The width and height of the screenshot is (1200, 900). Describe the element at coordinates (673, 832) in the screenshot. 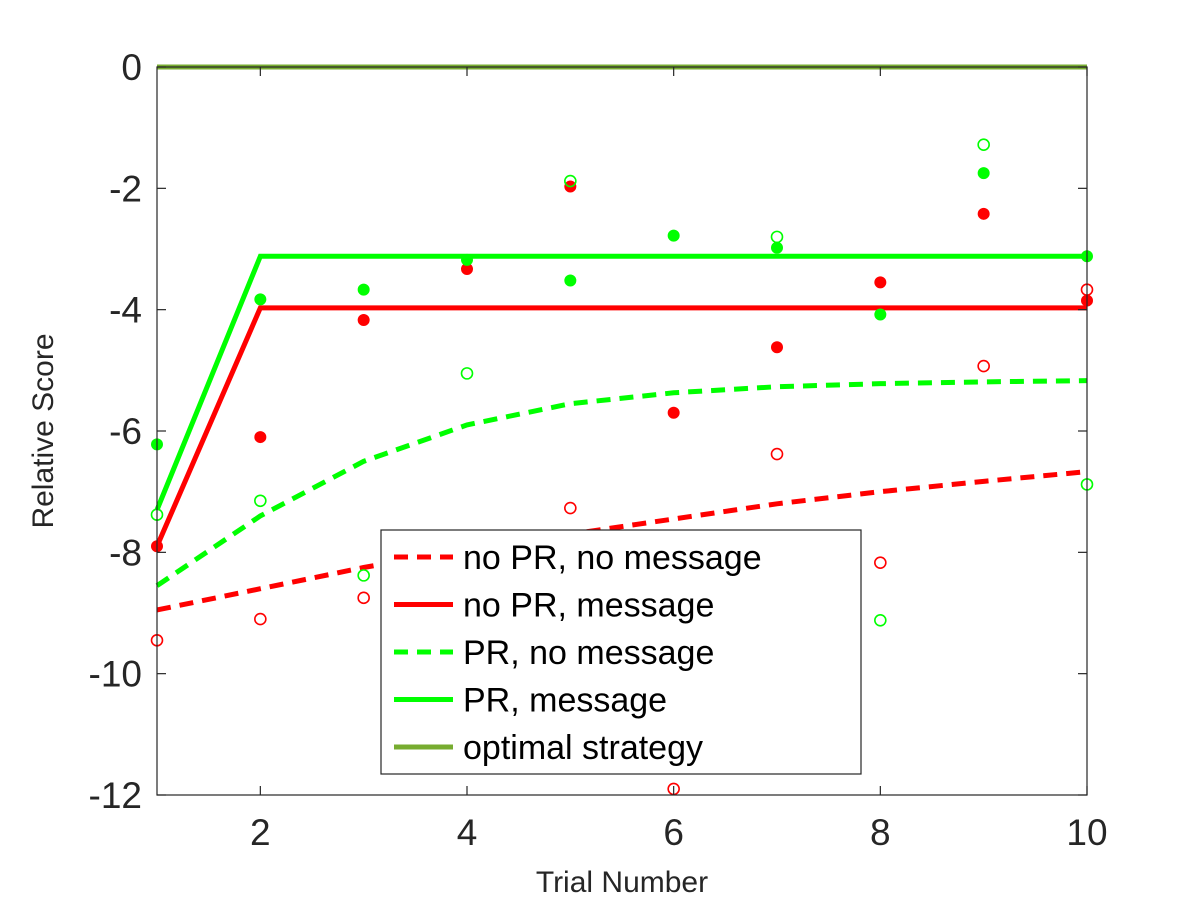

I see `x-tick-label: 6` at that location.